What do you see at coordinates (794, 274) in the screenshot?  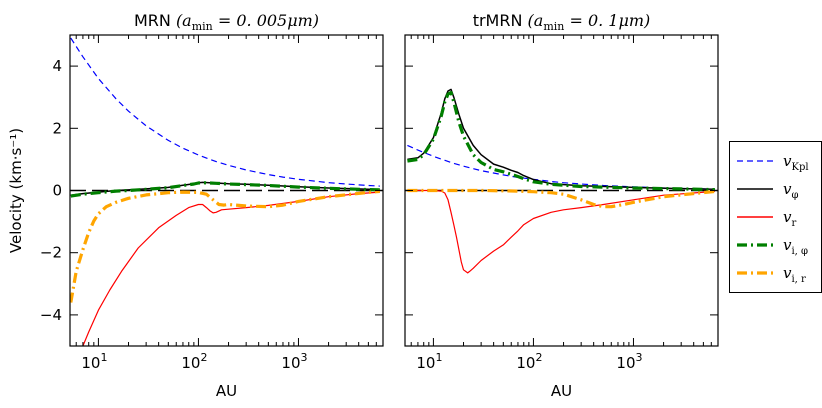 I see `legend-label-vir: vi, r` at bounding box center [794, 274].